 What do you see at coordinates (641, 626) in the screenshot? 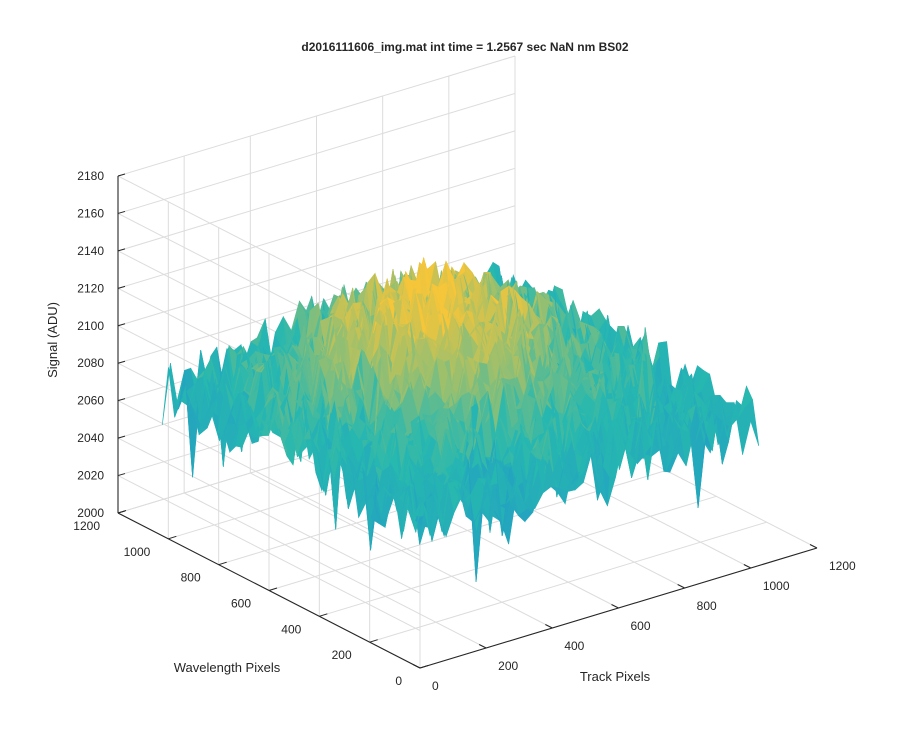
I see `x-tick-label: 600` at bounding box center [641, 626].